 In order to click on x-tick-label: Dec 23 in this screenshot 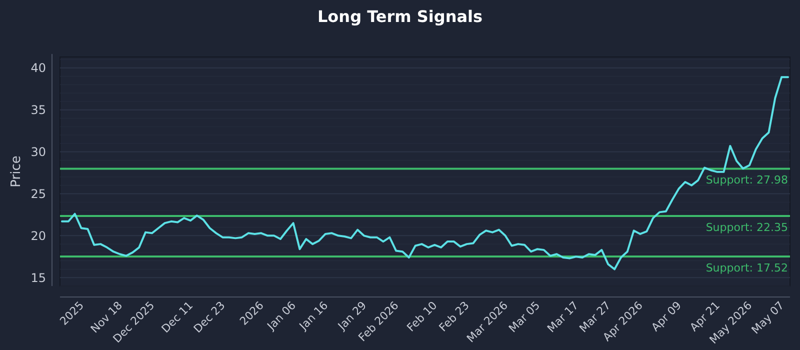, I will do `click(209, 317)`.